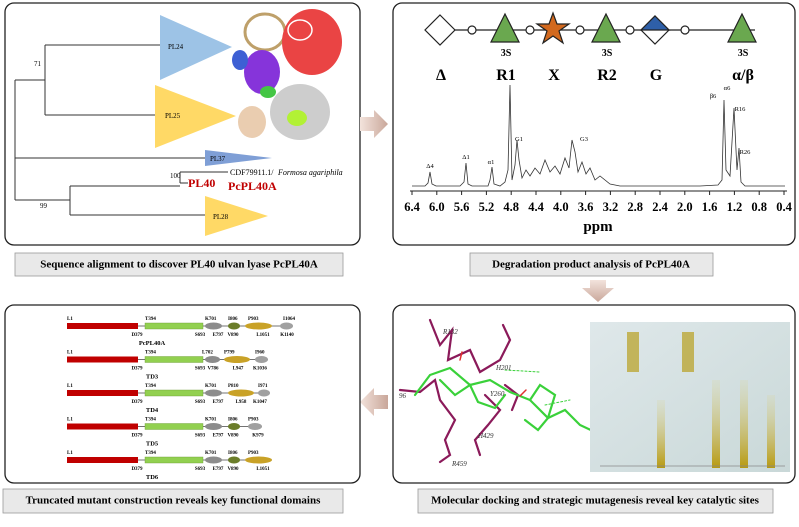 The image size is (799, 527). Describe the element at coordinates (450, 332) in the screenshot. I see `residue-tag: R132` at that location.